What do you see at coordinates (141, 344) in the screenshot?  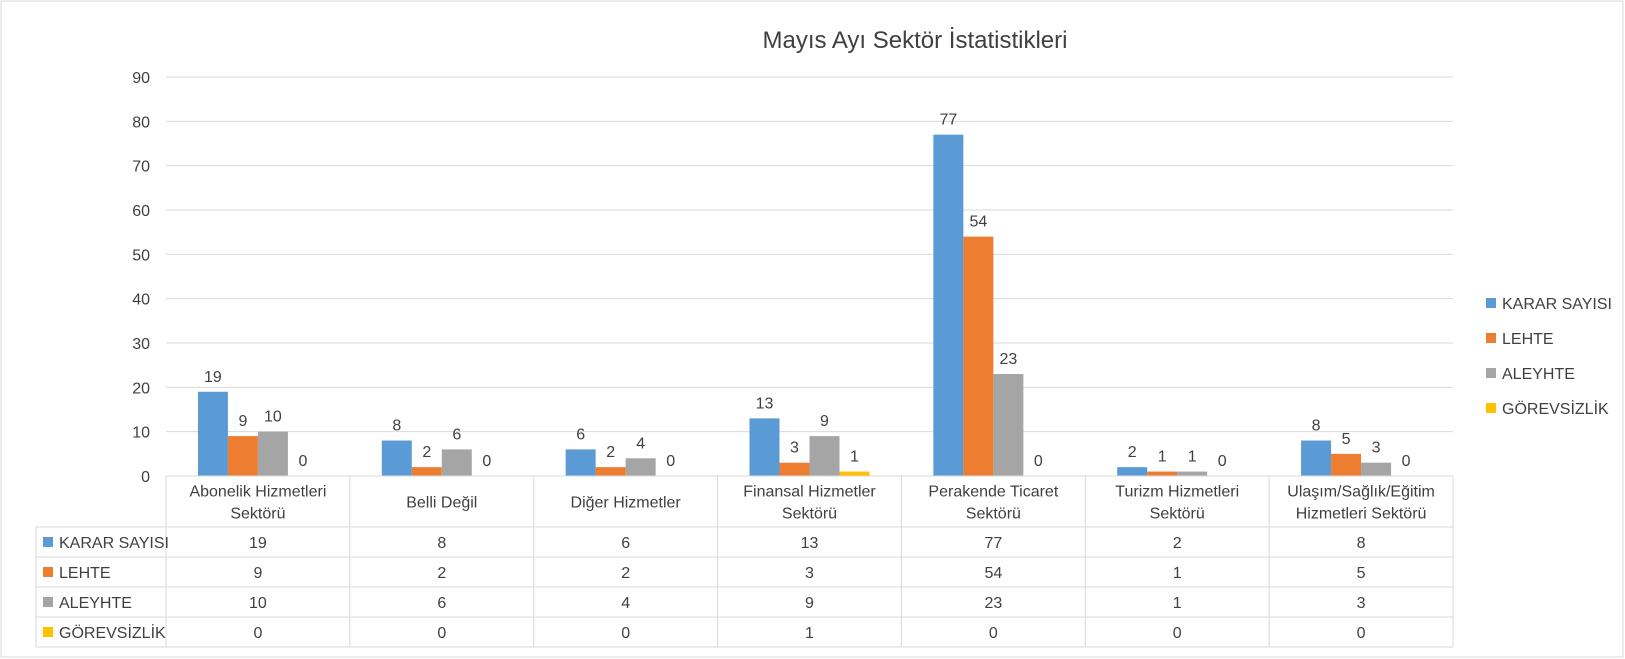 I see `y-tick-label: 30` at bounding box center [141, 344].